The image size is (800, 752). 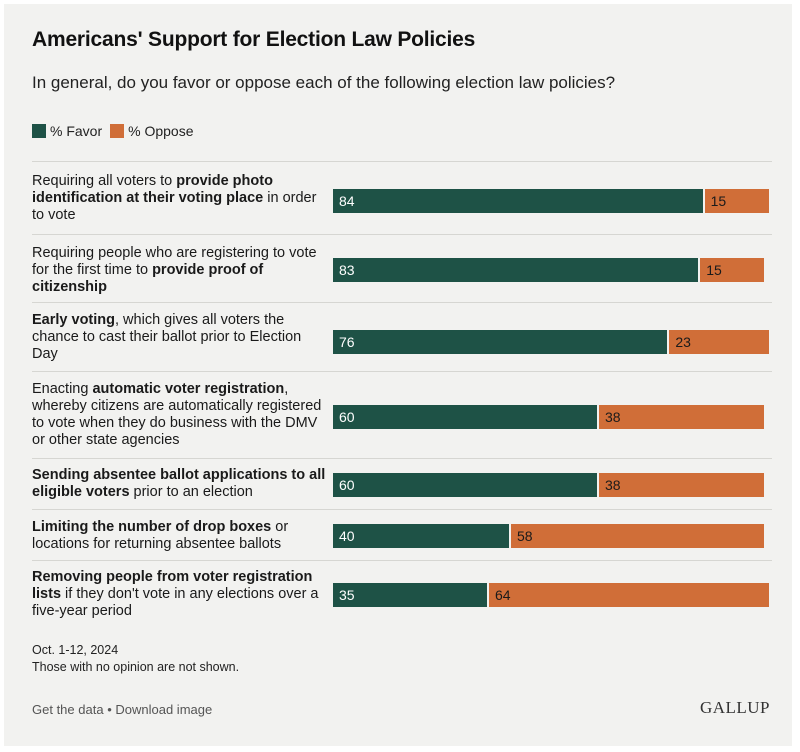 I want to click on gallup-logo: GALLUP, so click(x=734, y=707).